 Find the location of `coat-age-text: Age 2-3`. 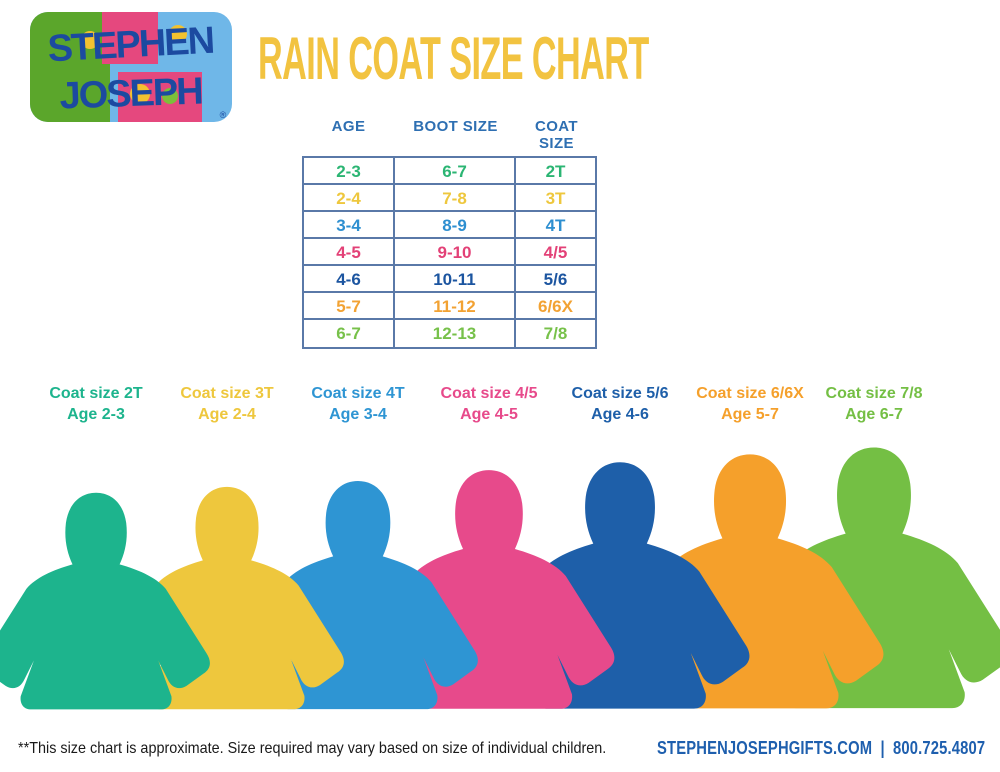

coat-age-text: Age 2-3 is located at coordinates (96, 414).